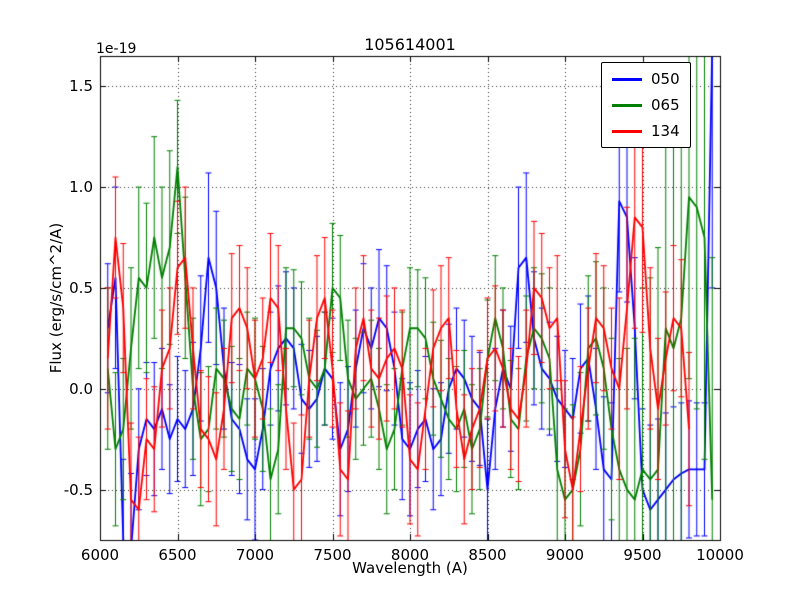 The image size is (800, 600). I want to click on legend-entry-065: 065, so click(646, 105).